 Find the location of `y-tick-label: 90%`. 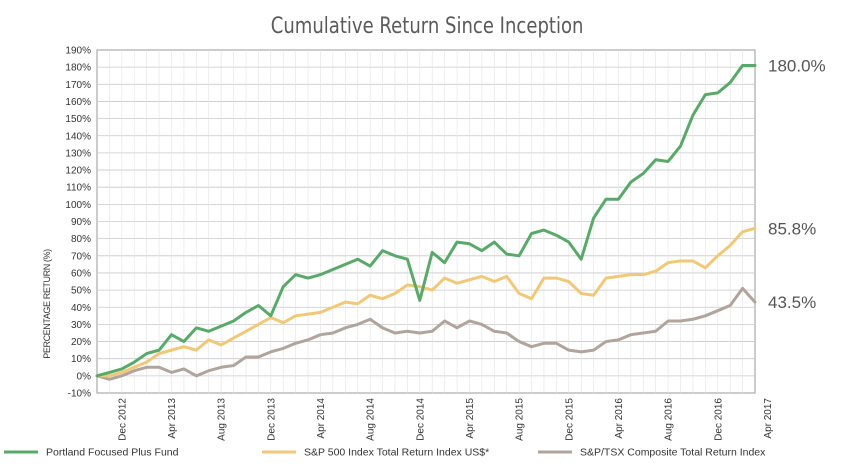

y-tick-label: 90% is located at coordinates (81, 222).